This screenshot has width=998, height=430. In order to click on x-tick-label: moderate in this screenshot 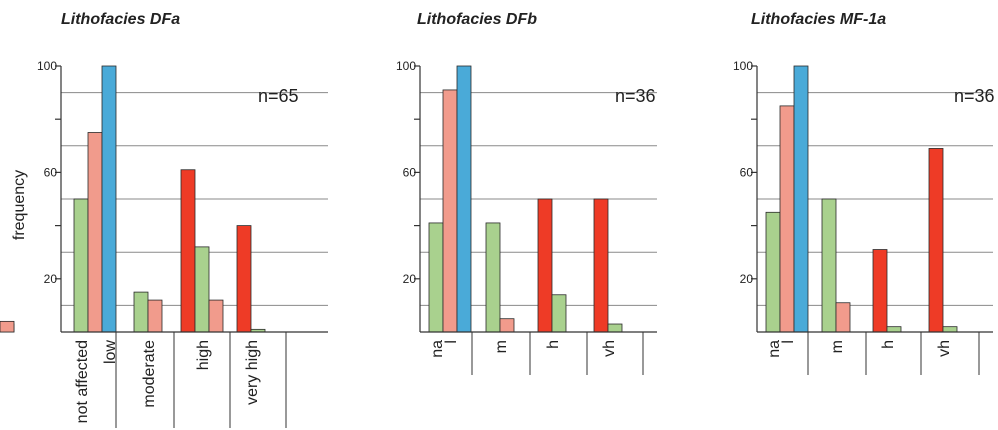, I will do `click(149, 374)`.